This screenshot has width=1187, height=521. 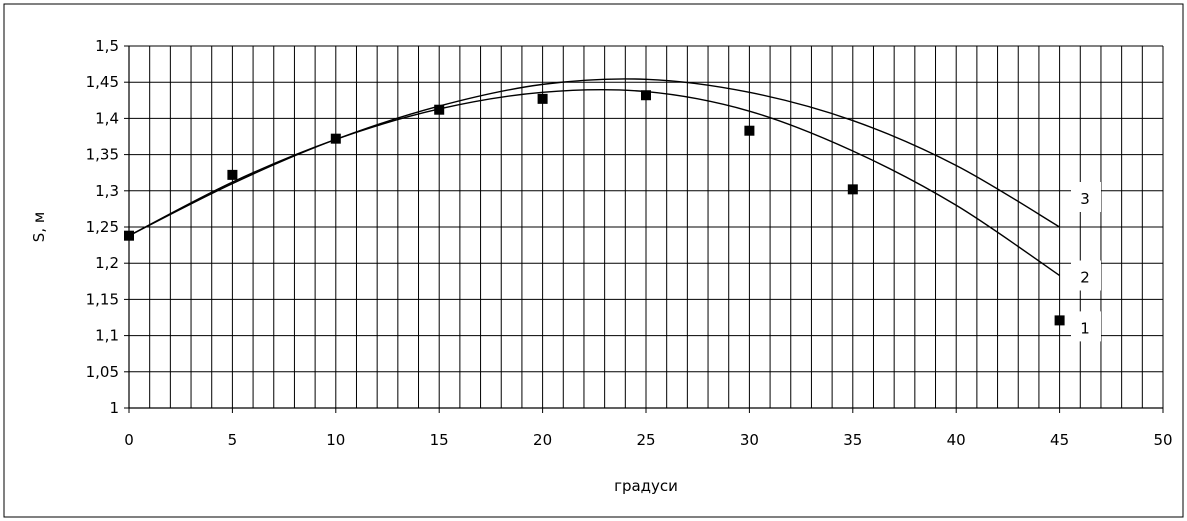 I want to click on x-tick-label: 25, so click(x=645, y=440).